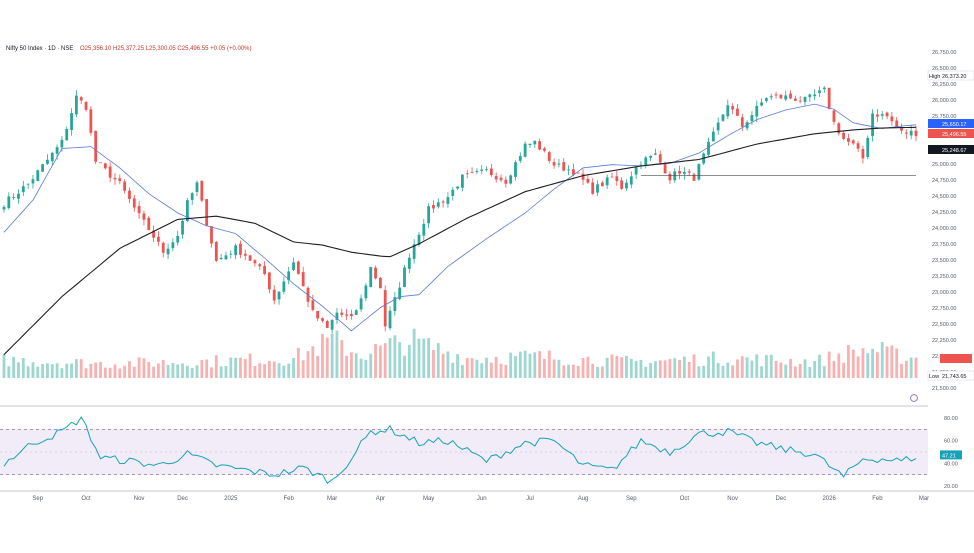  I want to click on time-tick-label: 2026, so click(829, 499).